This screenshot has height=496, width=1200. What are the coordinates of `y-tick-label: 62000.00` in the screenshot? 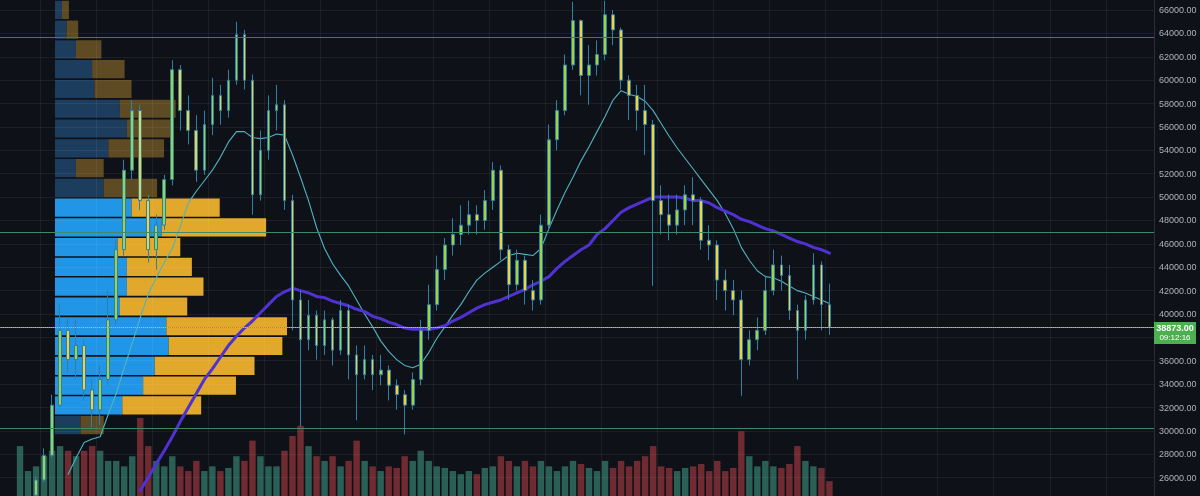 It's located at (1178, 56).